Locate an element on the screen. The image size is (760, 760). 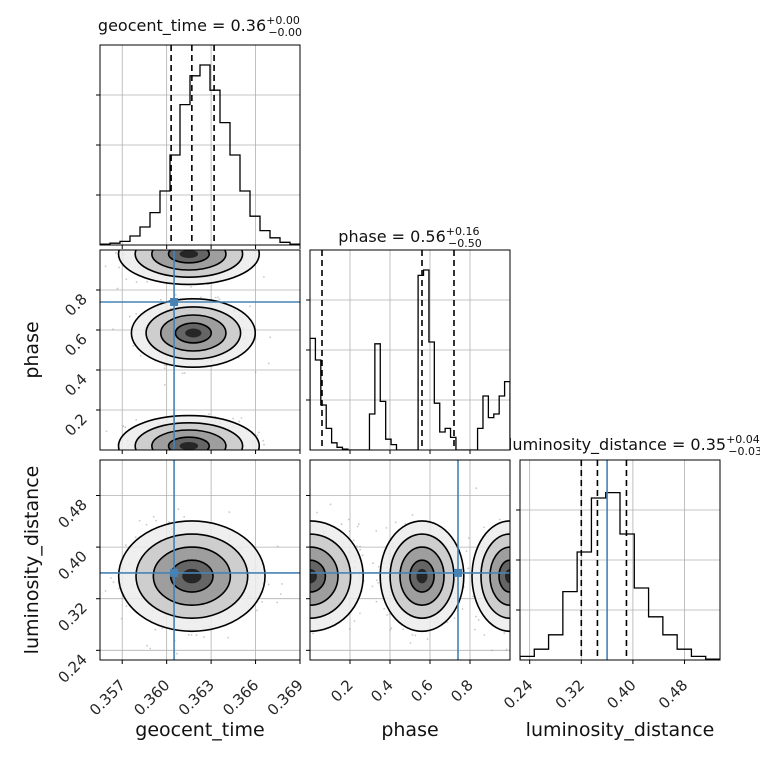
y-tick-label: 0.32 is located at coordinates (72, 617).